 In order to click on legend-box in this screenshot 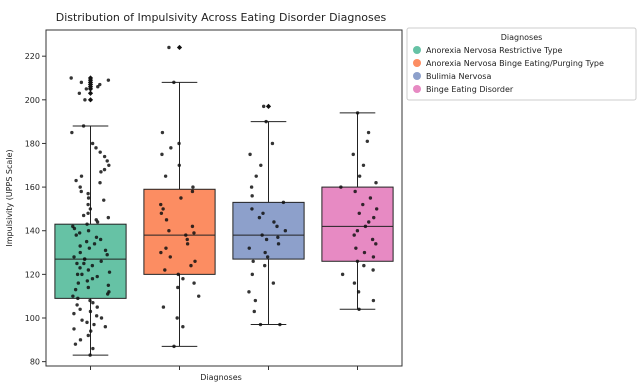, I will do `click(521, 64)`.